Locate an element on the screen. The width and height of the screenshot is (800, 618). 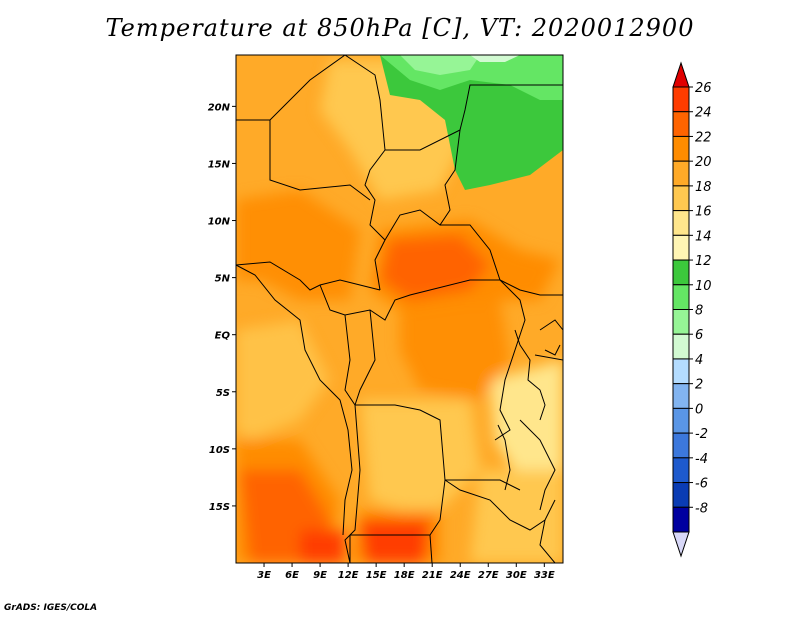
lon-label: 9E is located at coordinates (320, 575).